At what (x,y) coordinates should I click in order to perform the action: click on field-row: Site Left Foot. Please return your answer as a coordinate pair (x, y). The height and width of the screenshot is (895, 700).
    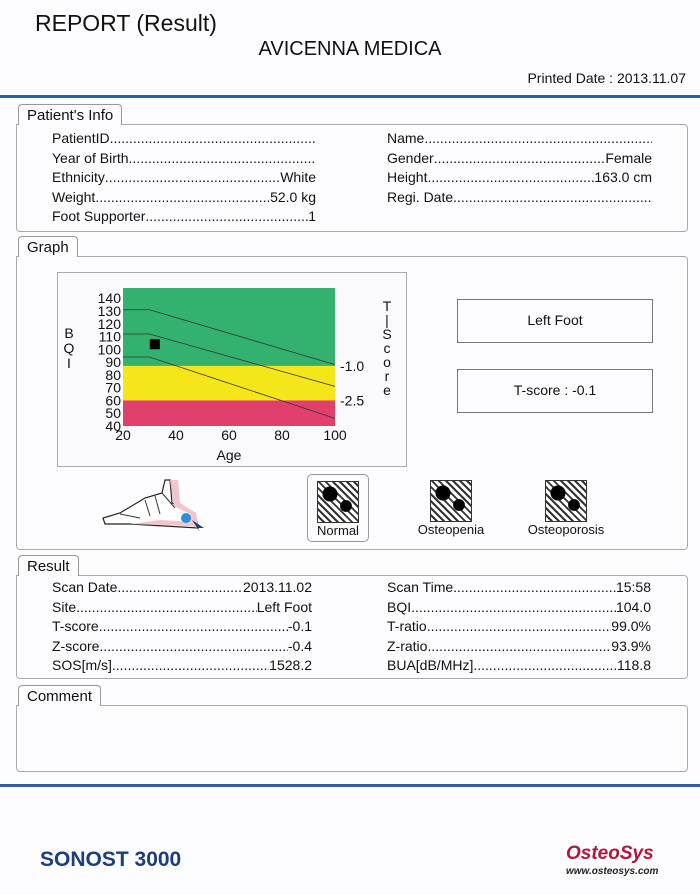
    Looking at the image, I should click on (182, 607).